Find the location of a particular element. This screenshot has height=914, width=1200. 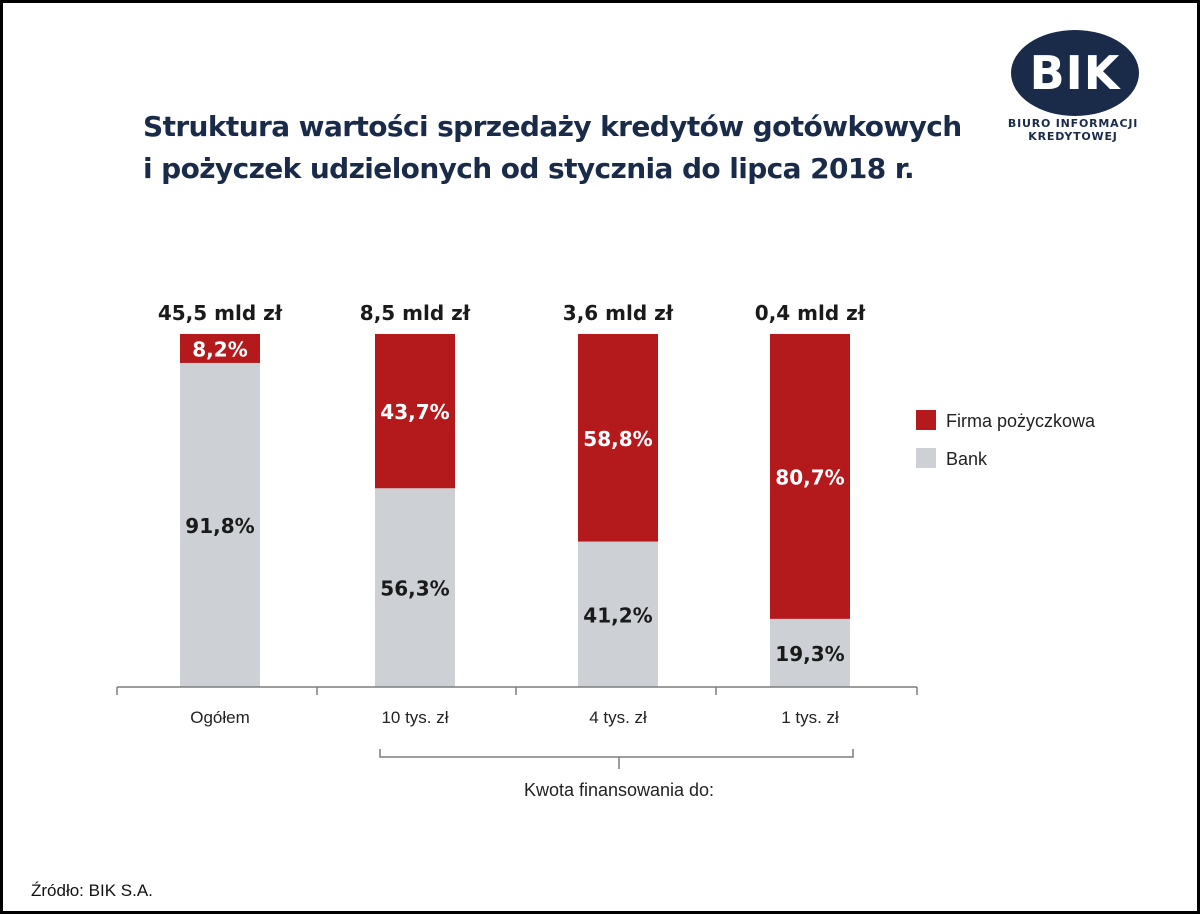

x-tick-label-2: 10 tys. zł is located at coordinates (414, 717).